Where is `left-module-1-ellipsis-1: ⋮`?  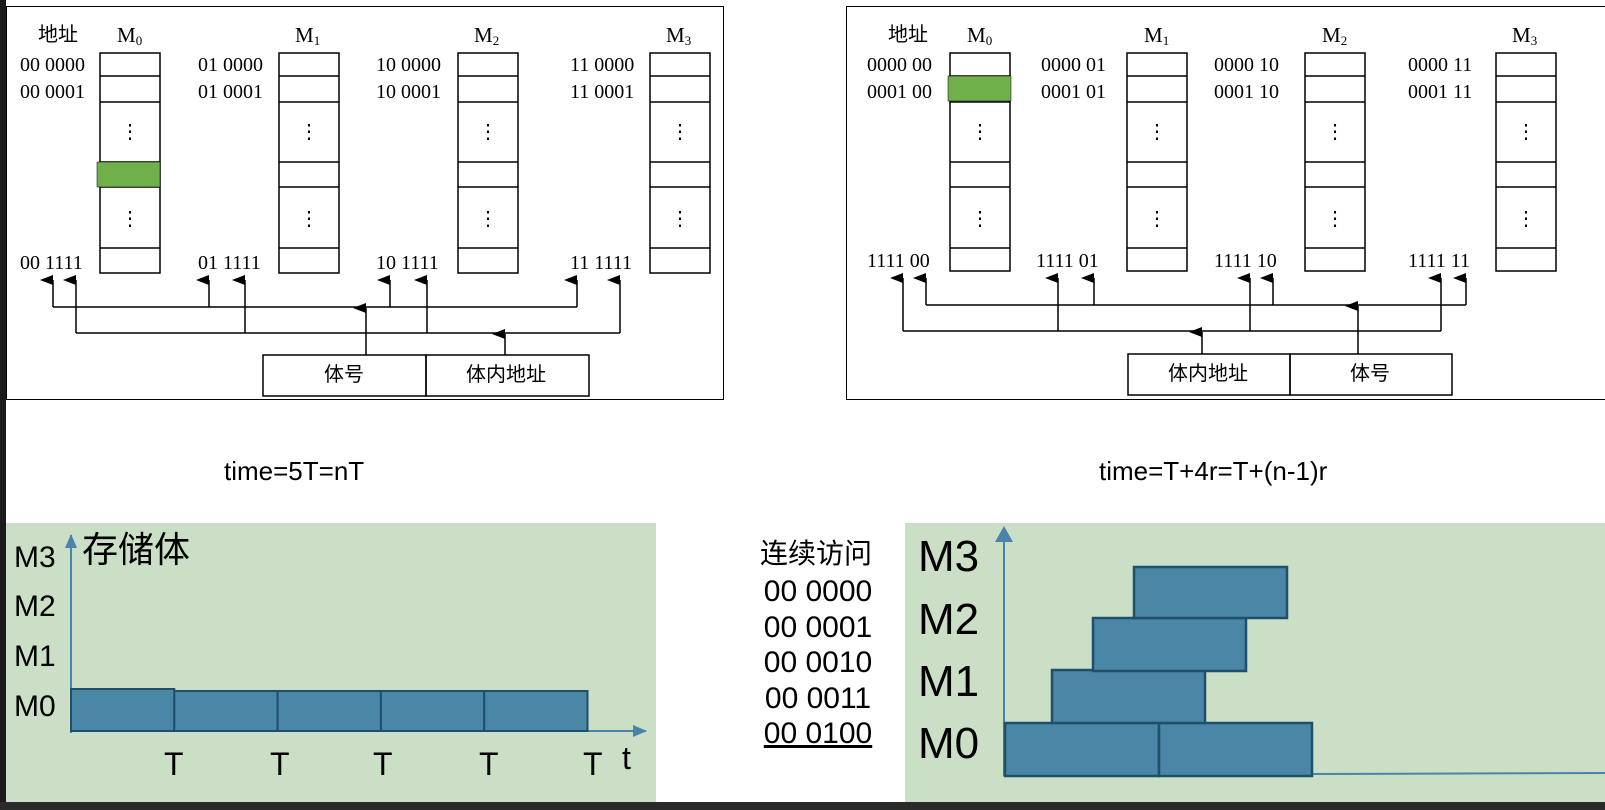
left-module-1-ellipsis-1: ⋮ is located at coordinates (309, 219).